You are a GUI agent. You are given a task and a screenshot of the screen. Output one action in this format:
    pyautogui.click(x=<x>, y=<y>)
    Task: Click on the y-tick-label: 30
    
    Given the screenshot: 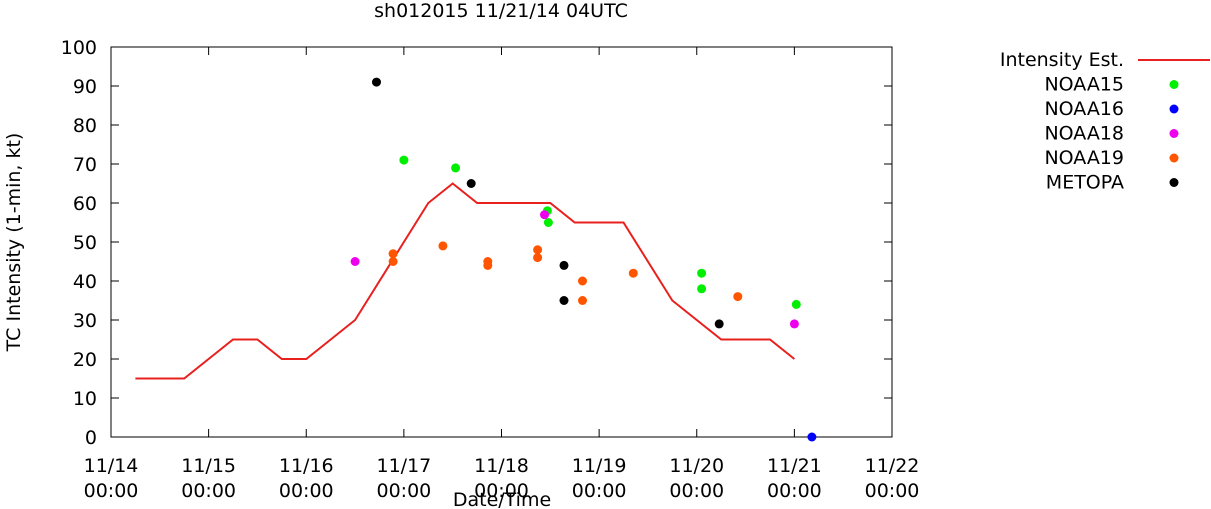 What is the action you would take?
    pyautogui.click(x=85, y=321)
    